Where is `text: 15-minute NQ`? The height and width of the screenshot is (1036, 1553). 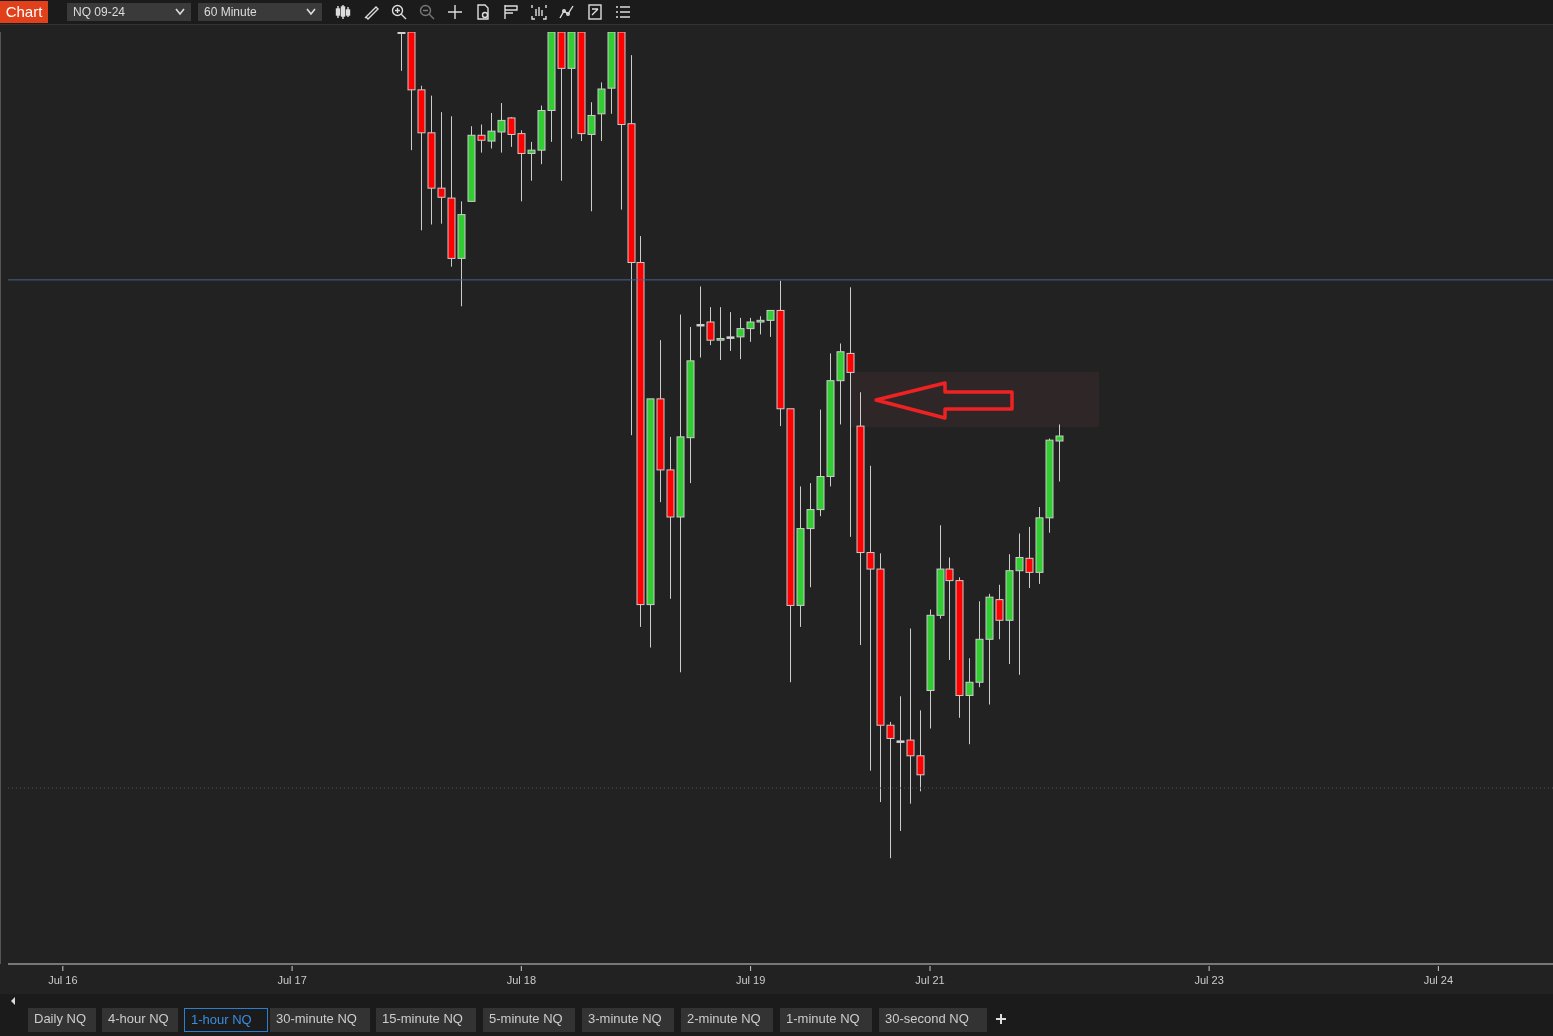
text: 15-minute NQ is located at coordinates (426, 1020).